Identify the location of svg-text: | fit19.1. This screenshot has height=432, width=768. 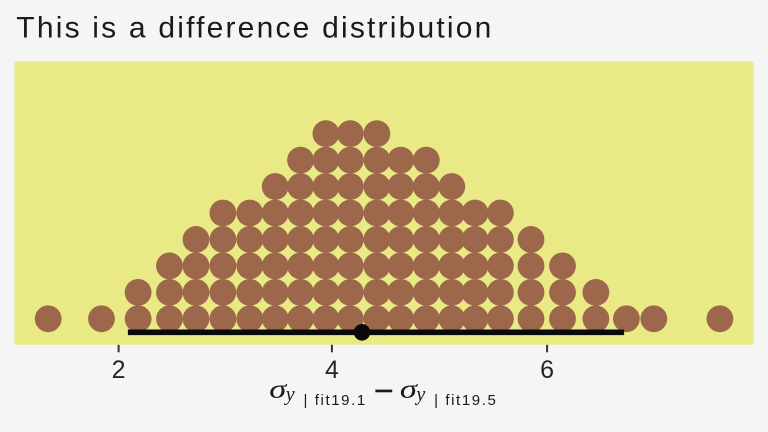
(335, 400).